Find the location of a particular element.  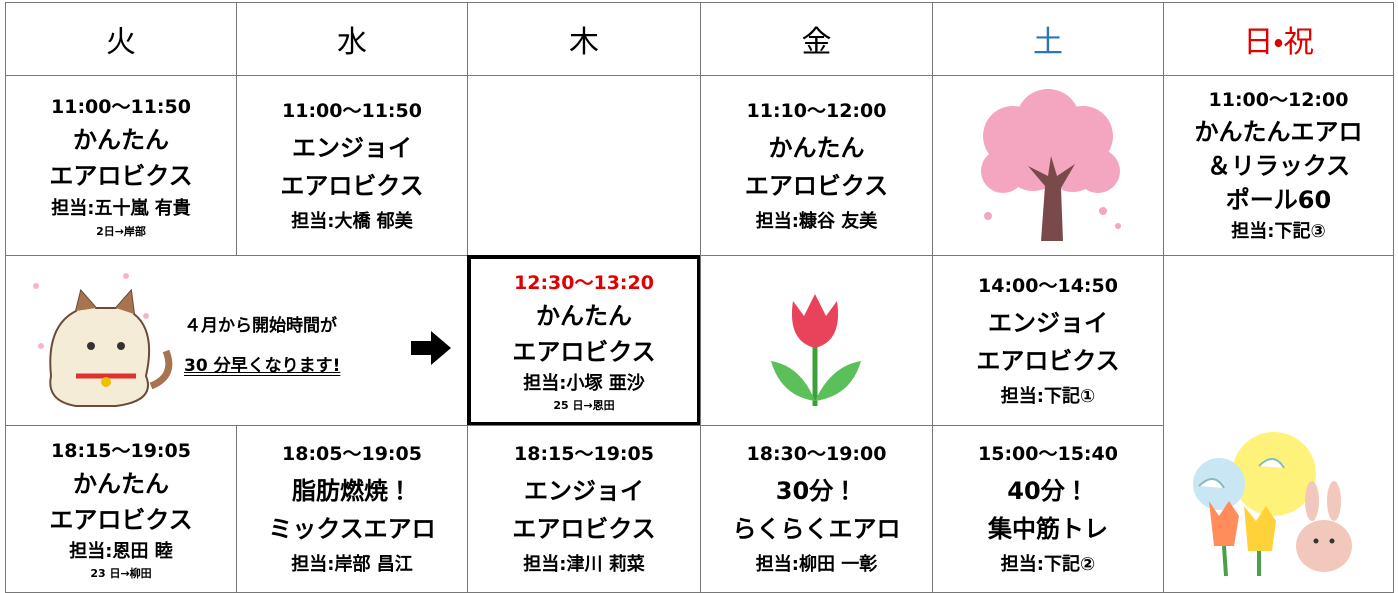

class-cell: 11:00～11:50 かんたん エアロビクス 担当:五十嵐 有貴 2日→岸部 is located at coordinates (121, 165).